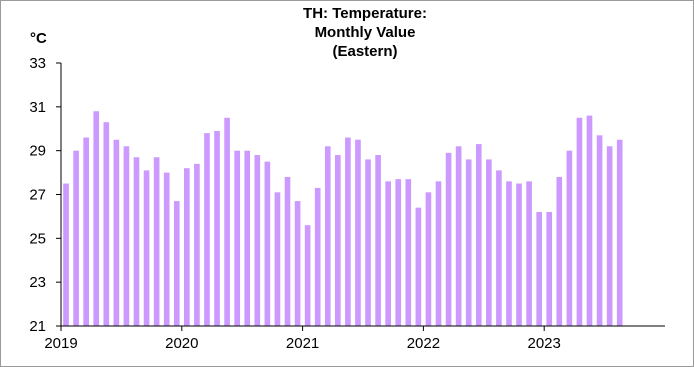 Image resolution: width=694 pixels, height=367 pixels. What do you see at coordinates (60, 343) in the screenshot?
I see `x-tick-label: 2019` at bounding box center [60, 343].